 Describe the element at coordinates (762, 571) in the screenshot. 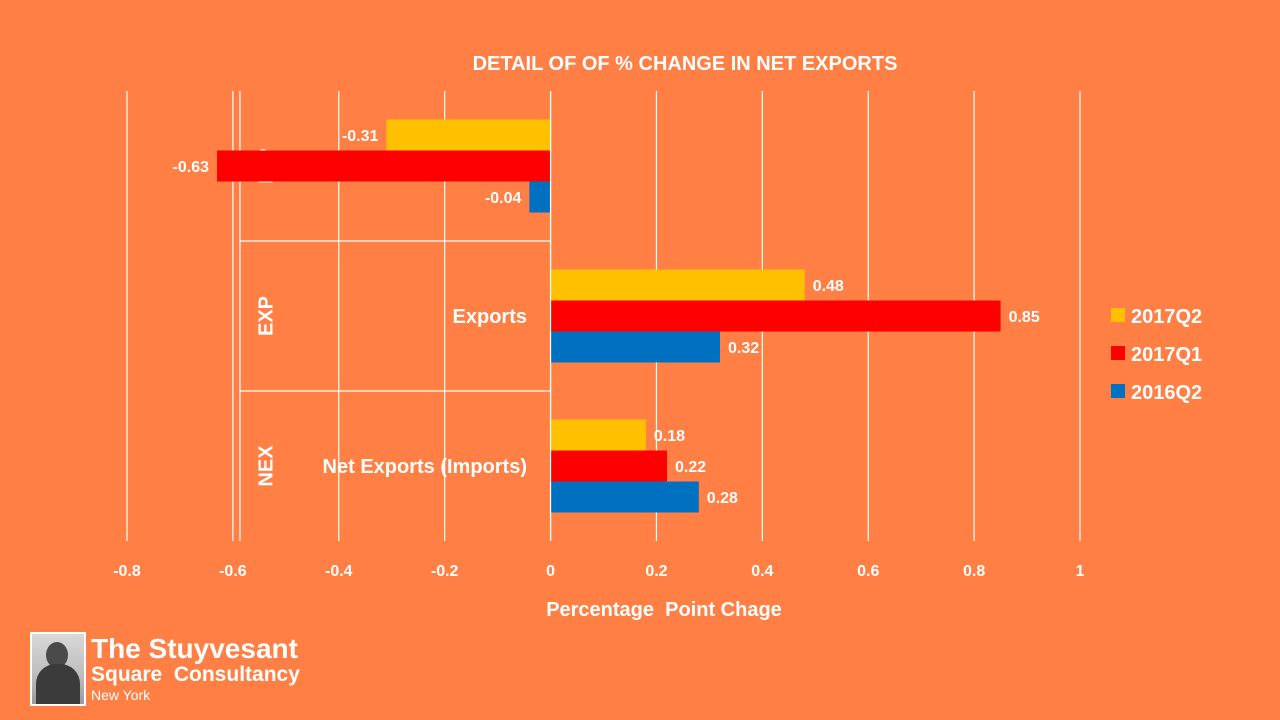

I see `x-tick-label: 0.4` at that location.